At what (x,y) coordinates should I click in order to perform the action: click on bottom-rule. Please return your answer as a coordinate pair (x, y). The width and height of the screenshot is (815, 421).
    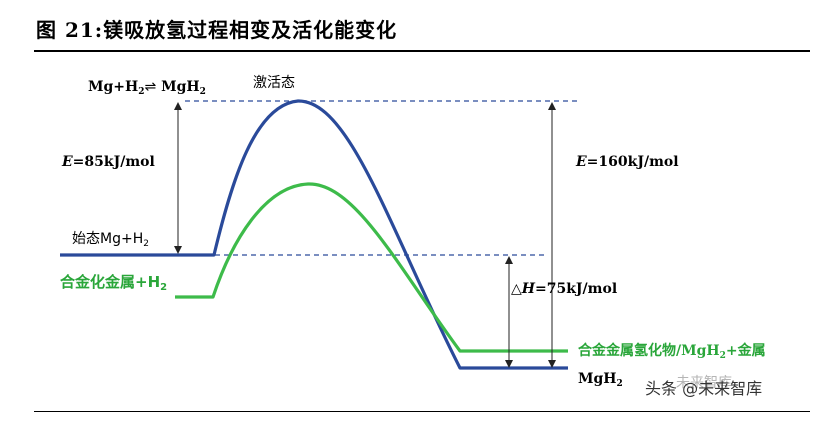
    Looking at the image, I should click on (422, 411).